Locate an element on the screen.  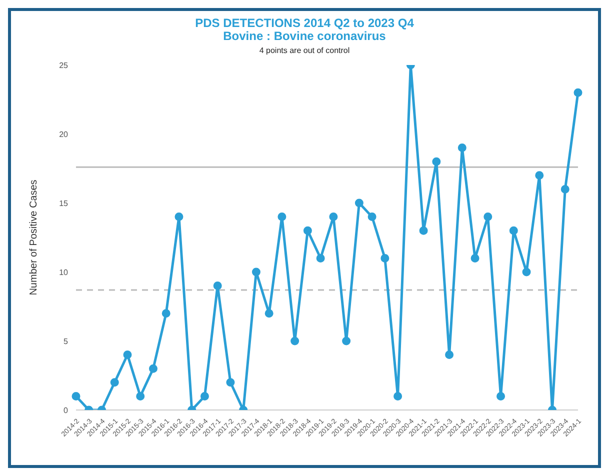
text: 4 points are out of control is located at coordinates (304, 50).